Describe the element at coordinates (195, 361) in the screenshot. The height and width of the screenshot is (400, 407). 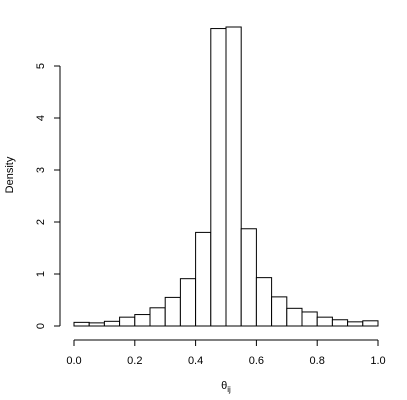
I see `x-tick-label: 0.4` at that location.